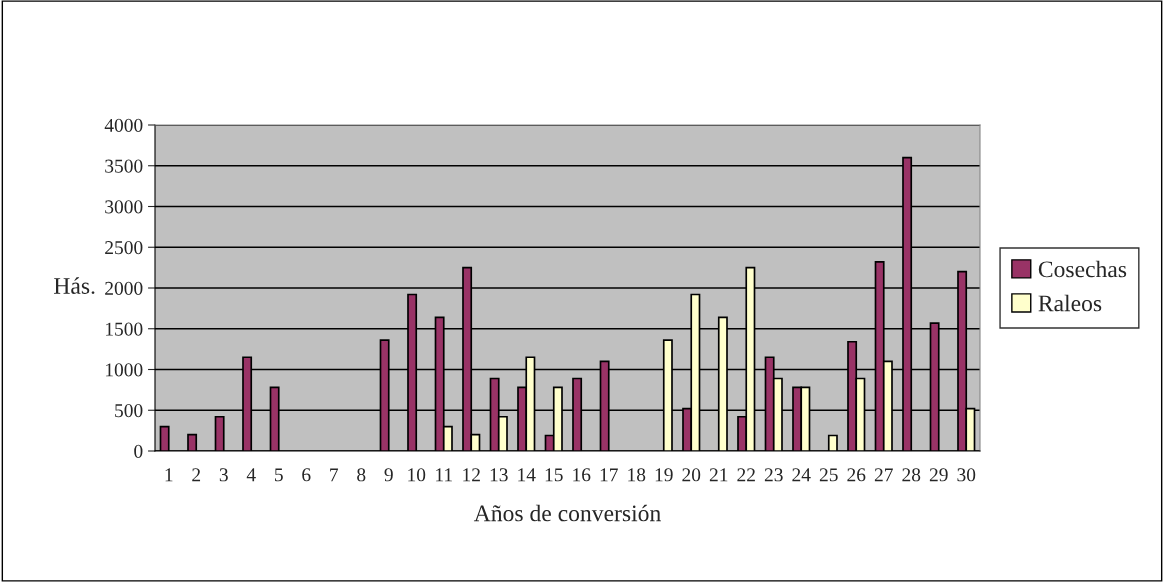  I want to click on x-tick-label: 1, so click(169, 475).